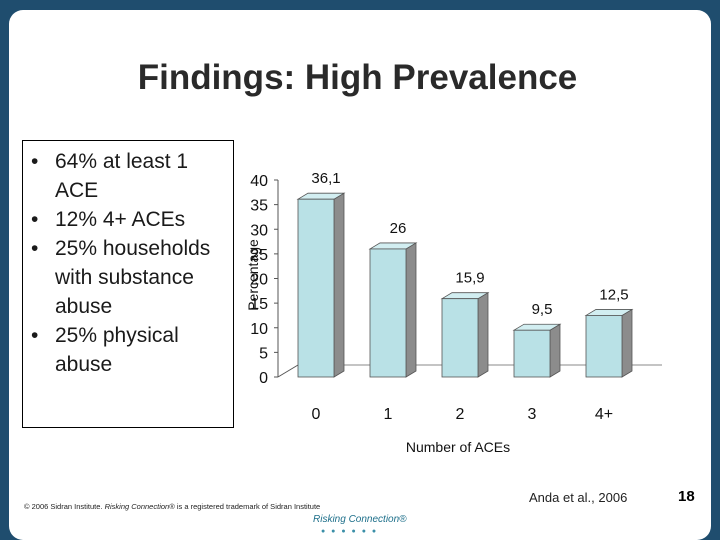 The height and width of the screenshot is (540, 720). What do you see at coordinates (259, 206) in the screenshot?
I see `y-tick-label: 35` at bounding box center [259, 206].